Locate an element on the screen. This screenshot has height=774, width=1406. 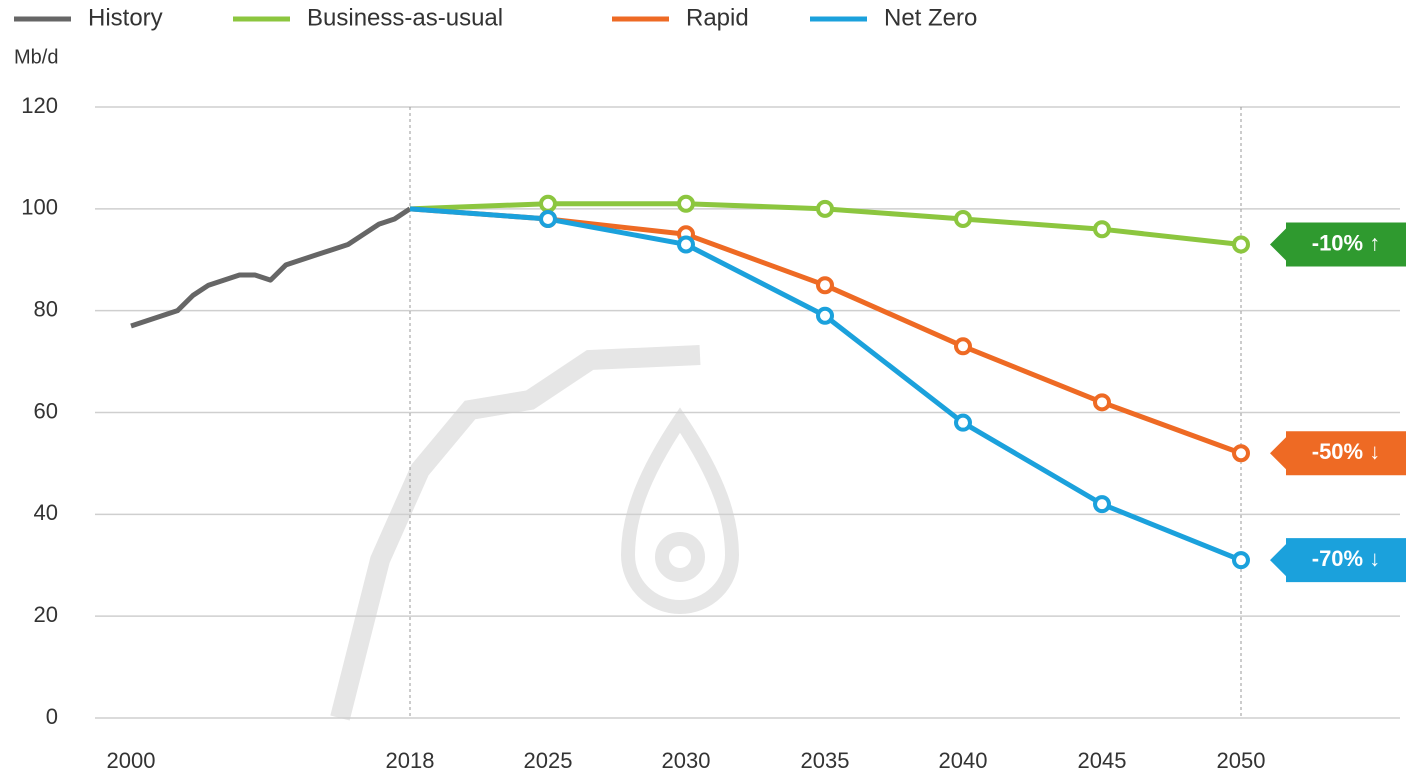
end-tag: -70% ↓ is located at coordinates (1338, 560).